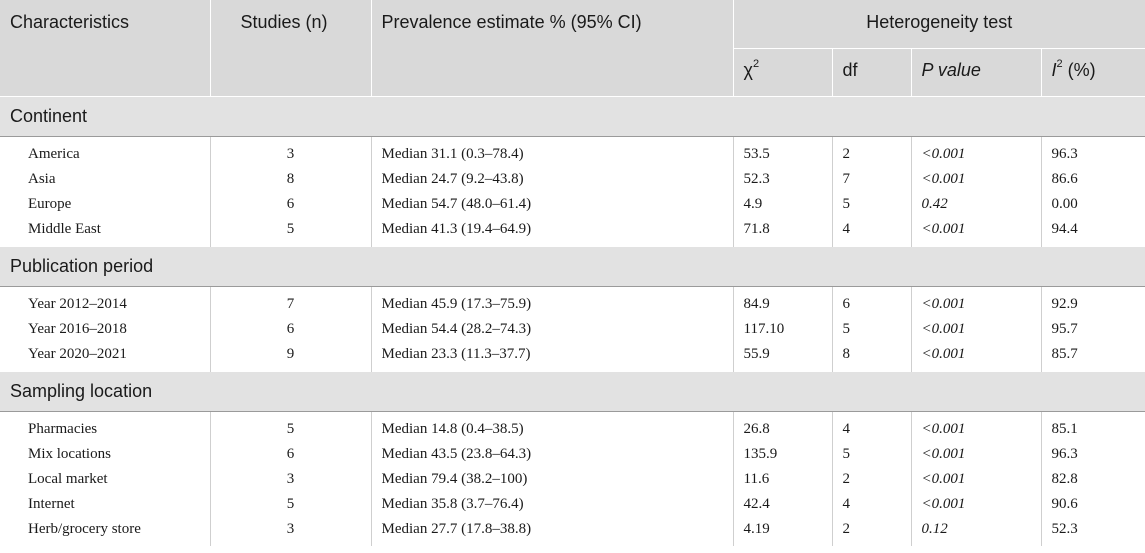  What do you see at coordinates (105, 151) in the screenshot?
I see `cell-name: America` at bounding box center [105, 151].